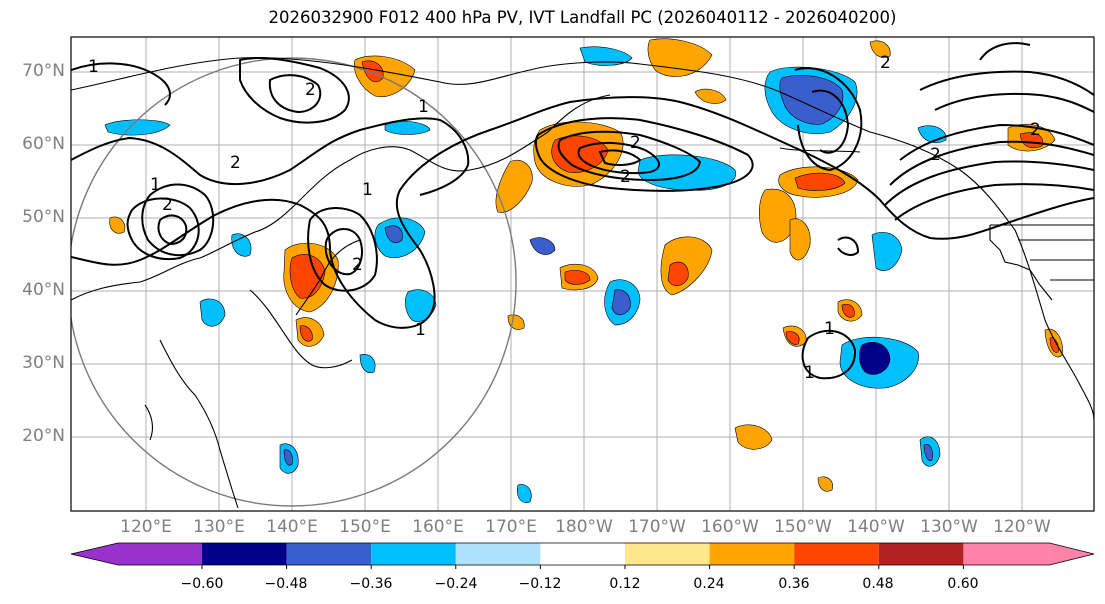  What do you see at coordinates (43, 290) in the screenshot?
I see `lat-label: 40°N` at bounding box center [43, 290].